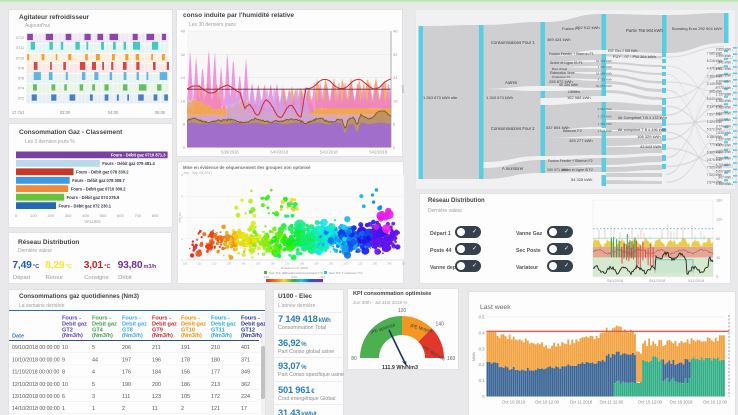 The height and width of the screenshot is (415, 738). Describe the element at coordinates (183, 218) in the screenshot. I see `svg-text: 4` at that location.